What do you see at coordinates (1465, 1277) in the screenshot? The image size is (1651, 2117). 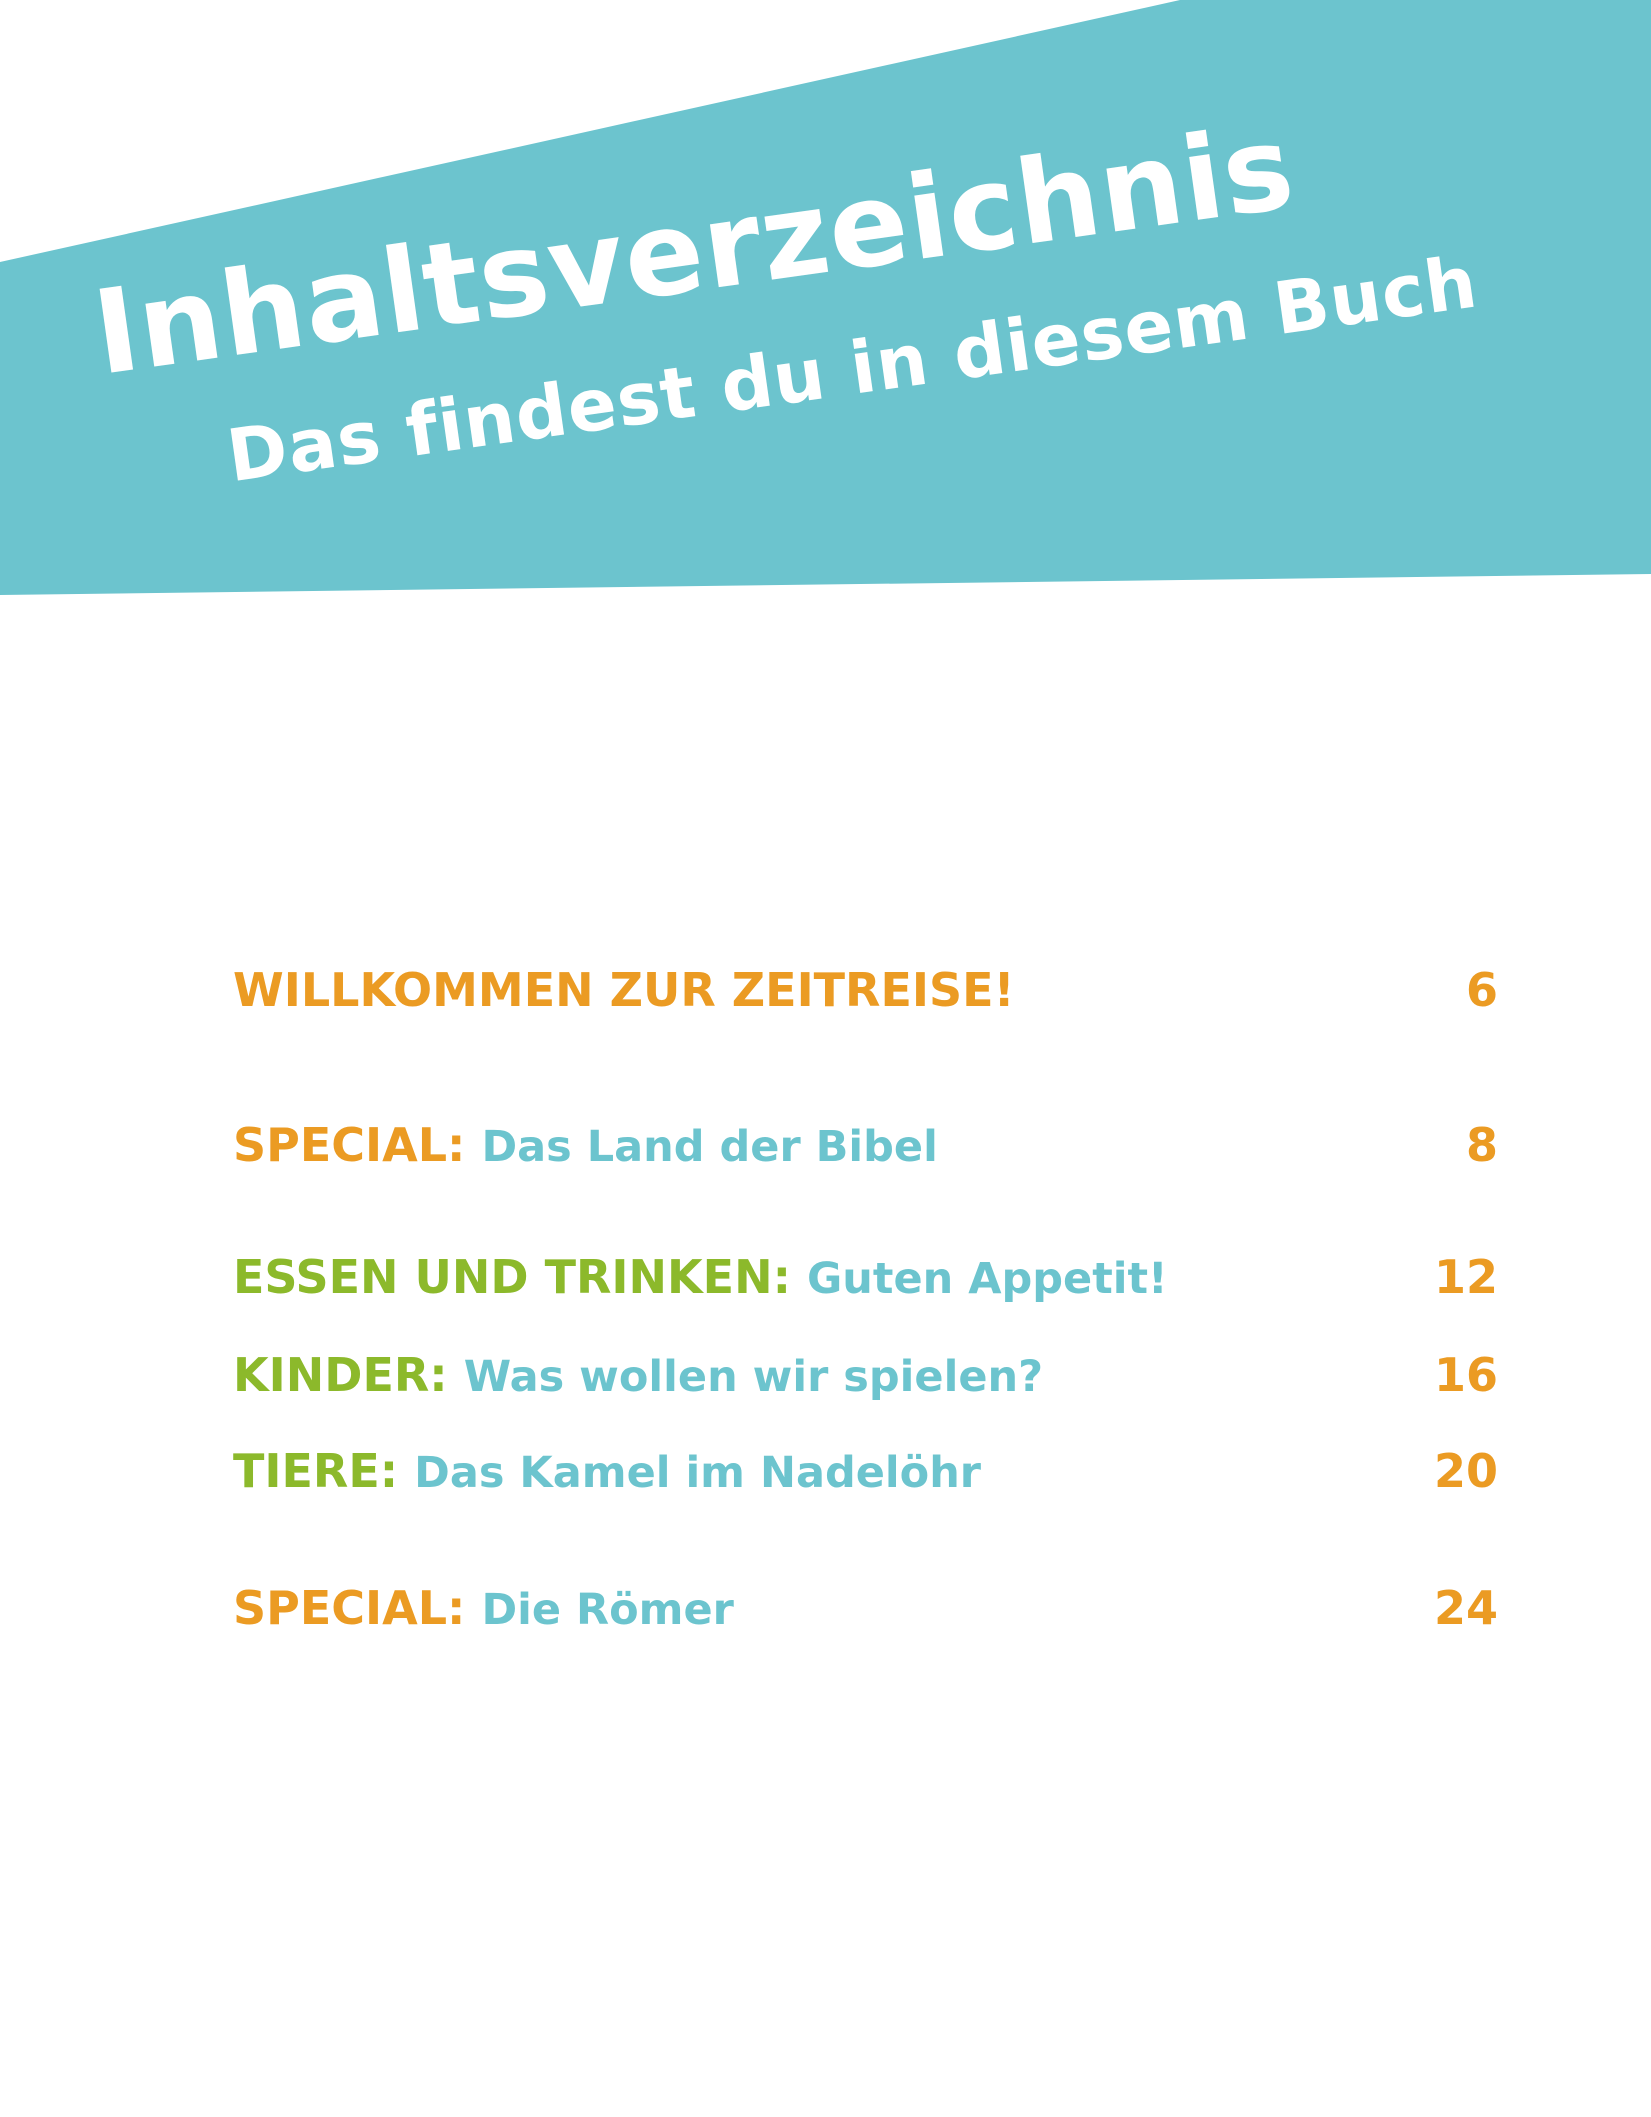 I see `toc-page-number: 12` at bounding box center [1465, 1277].